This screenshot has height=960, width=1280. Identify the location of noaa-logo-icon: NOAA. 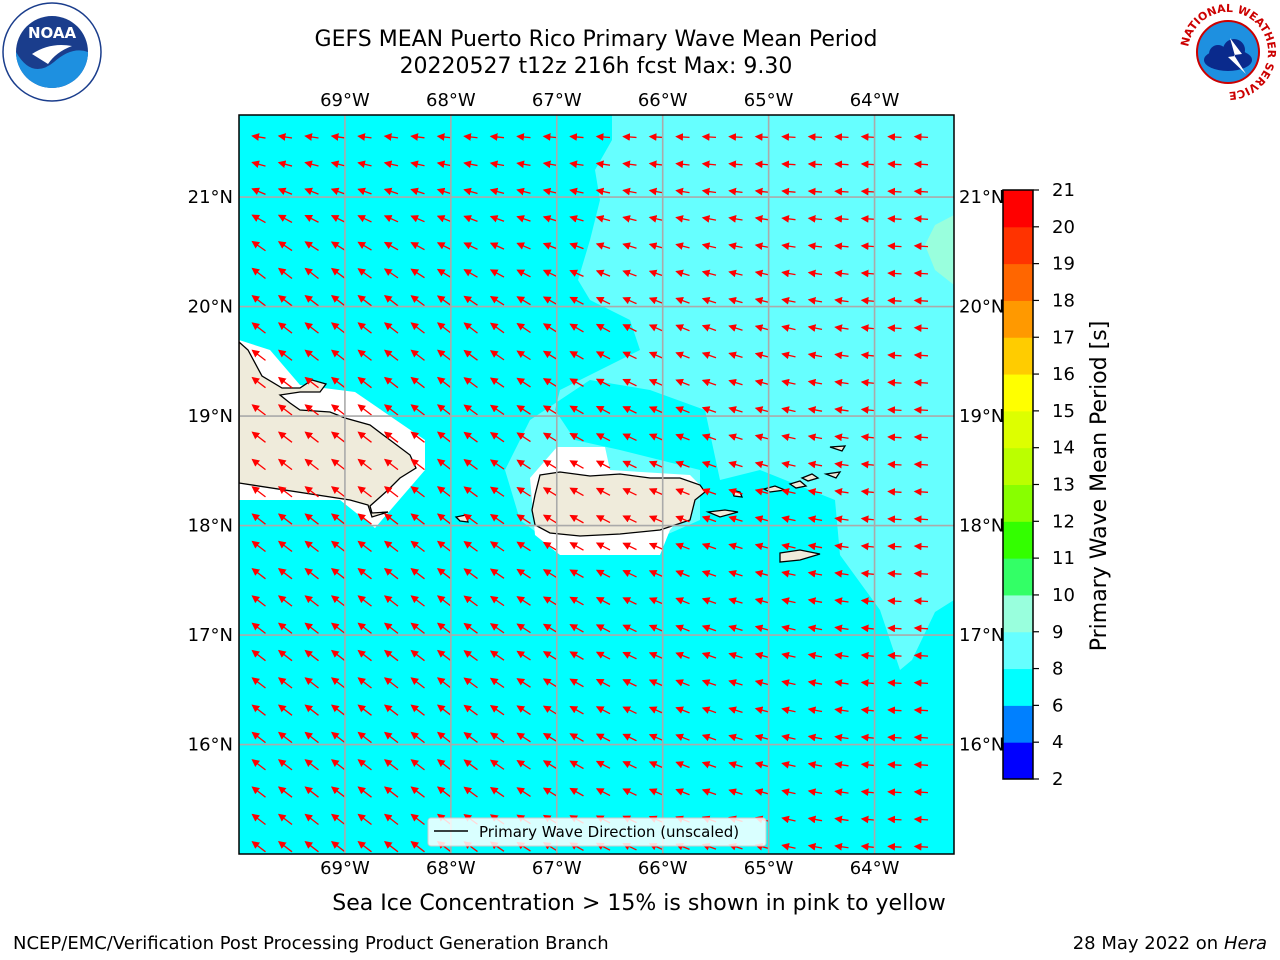
(52, 52).